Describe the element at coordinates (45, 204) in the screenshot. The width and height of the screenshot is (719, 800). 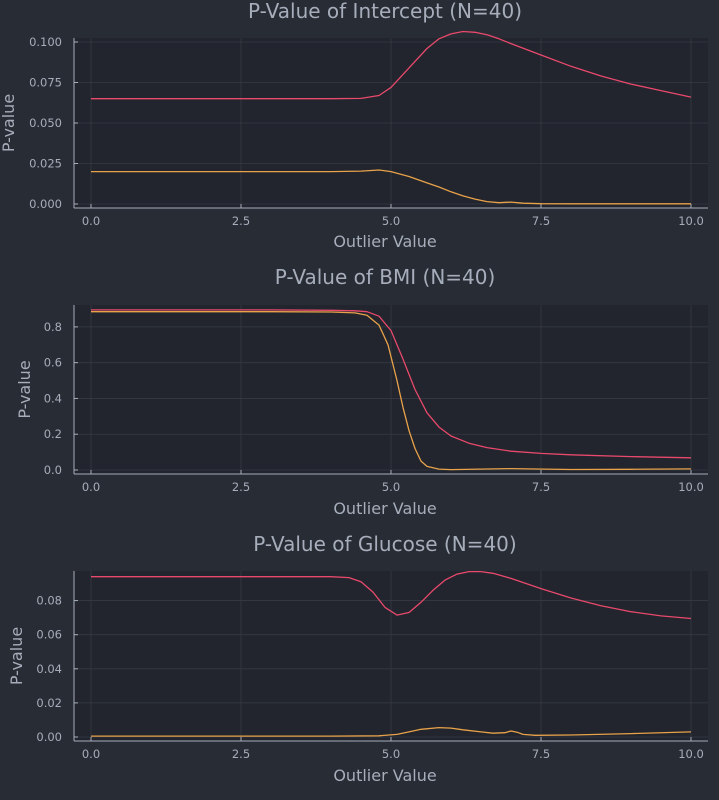
I see `y-tick-label: 0.000` at that location.